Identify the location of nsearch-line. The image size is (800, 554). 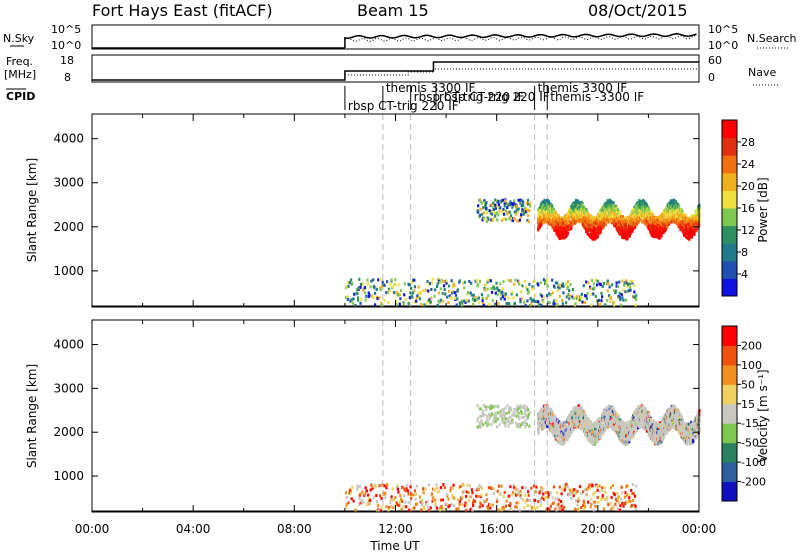
(520, 38).